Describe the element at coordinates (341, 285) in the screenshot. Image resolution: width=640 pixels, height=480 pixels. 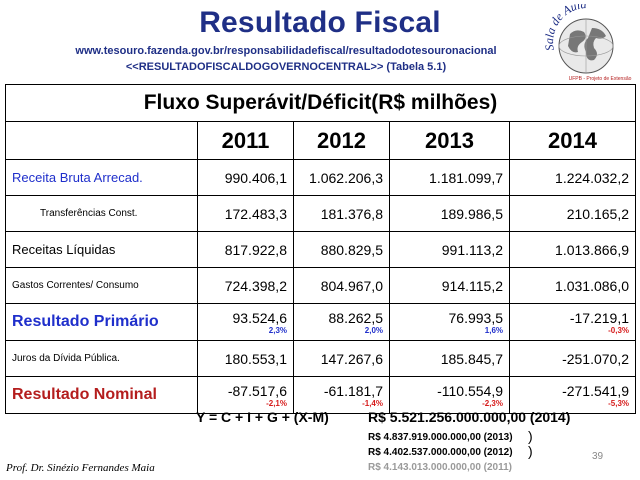
I see `cell-value: 804.967,0` at that location.